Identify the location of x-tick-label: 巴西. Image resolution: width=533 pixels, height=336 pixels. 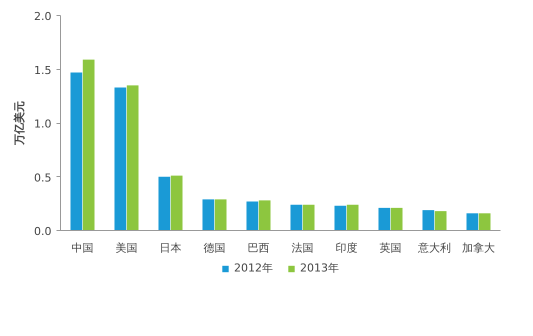
(259, 248).